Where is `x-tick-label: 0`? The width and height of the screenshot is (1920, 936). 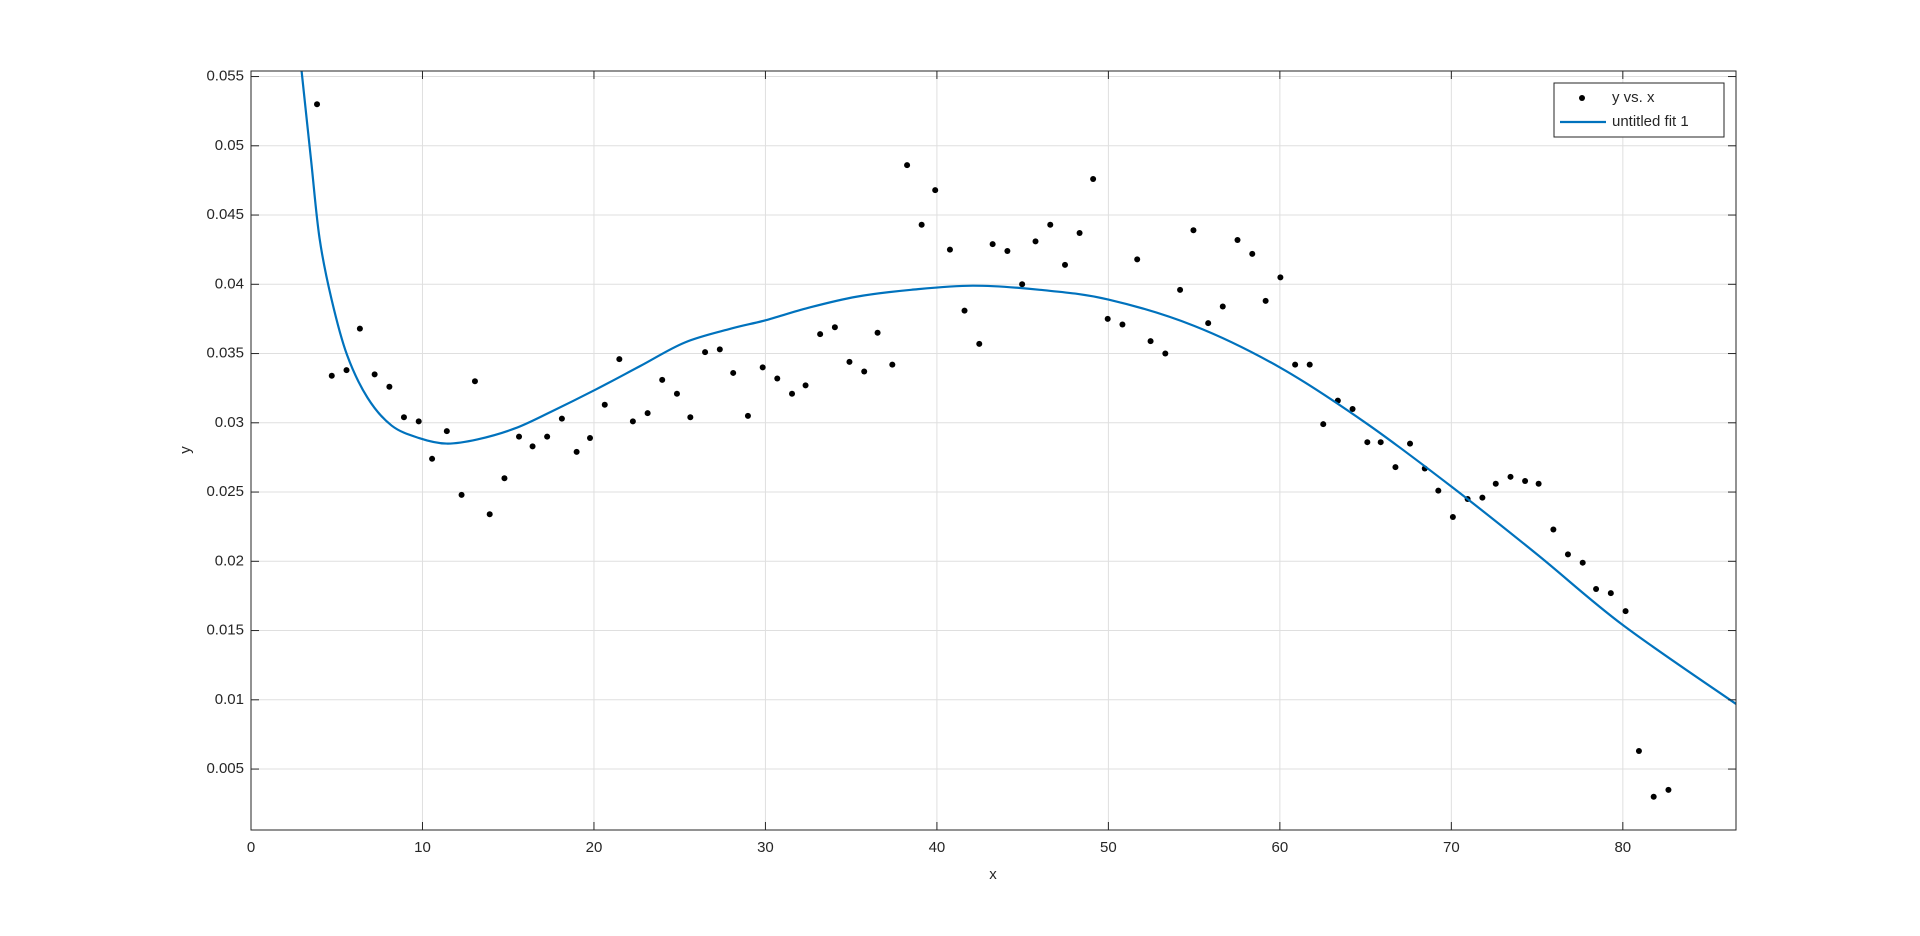 x-tick-label: 0 is located at coordinates (251, 847).